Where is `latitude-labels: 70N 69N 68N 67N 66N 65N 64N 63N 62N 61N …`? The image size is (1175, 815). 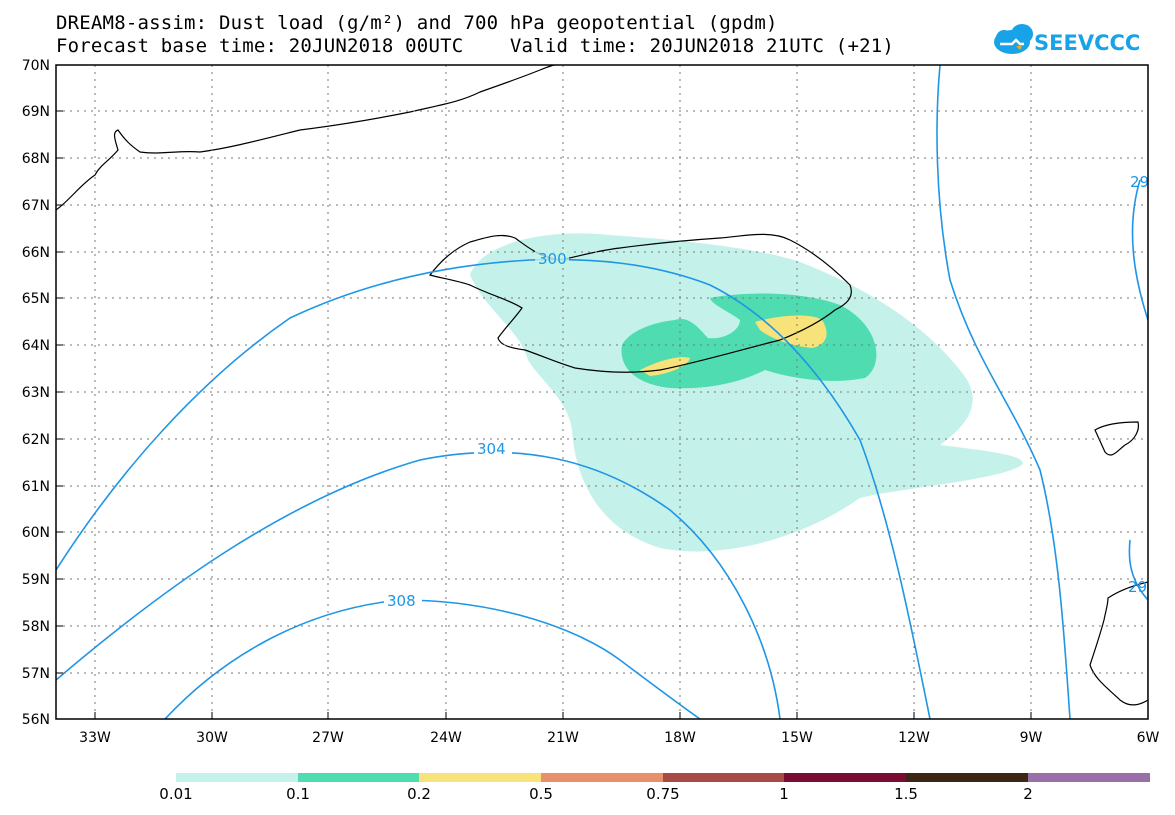 latitude-labels: 70N 69N 68N 67N 66N 65N 64N 63N 62N 61N … is located at coordinates (36, 393).